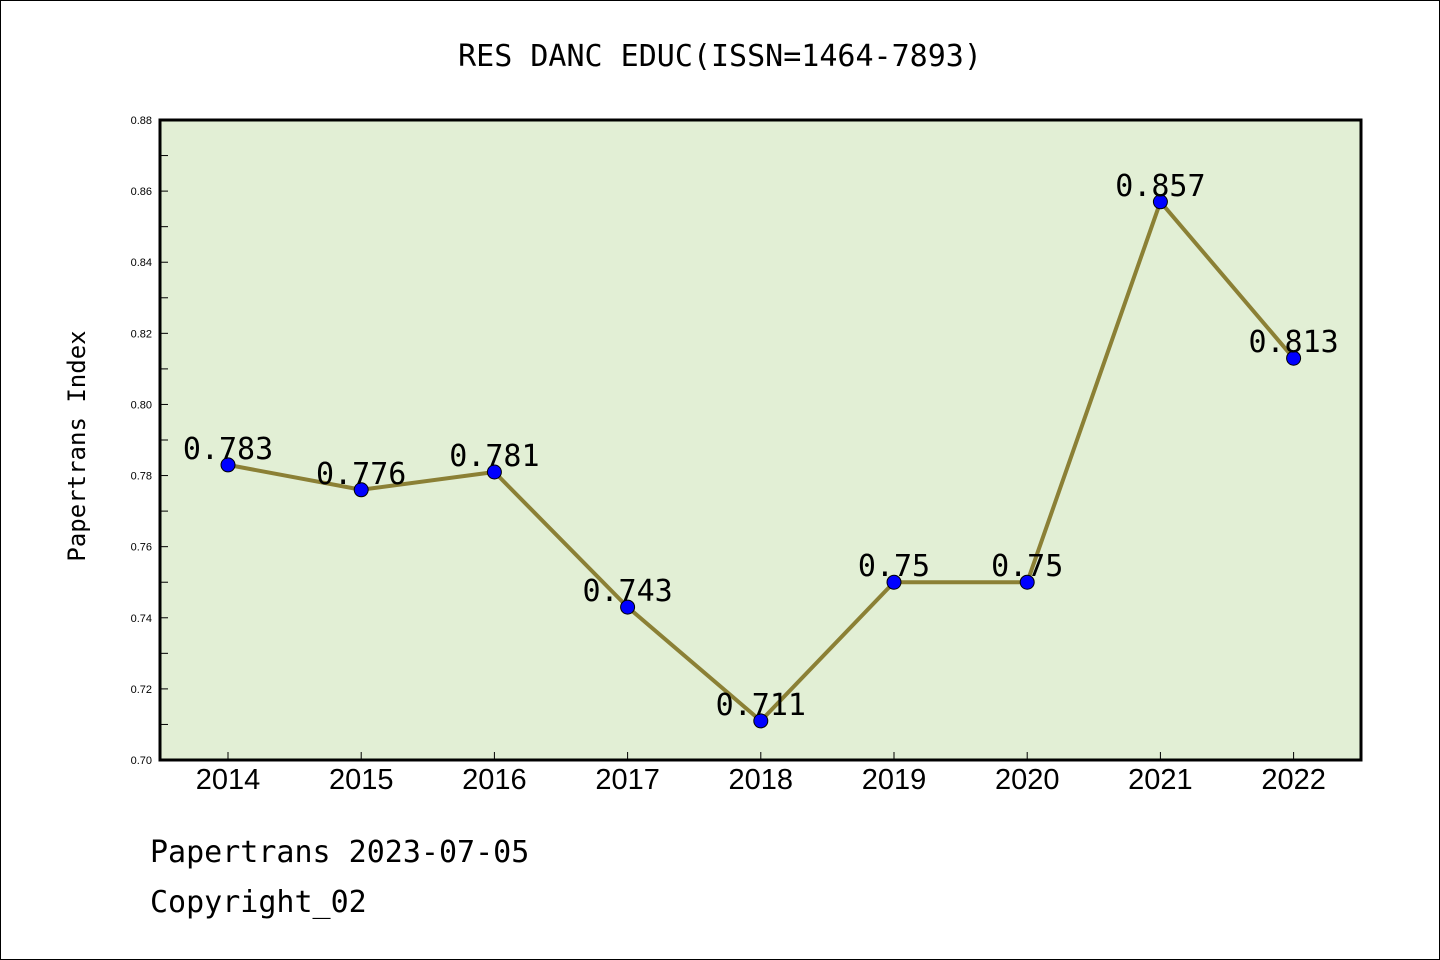 Image resolution: width=1440 pixels, height=960 pixels. I want to click on x-tick-label: 2019, so click(894, 780).